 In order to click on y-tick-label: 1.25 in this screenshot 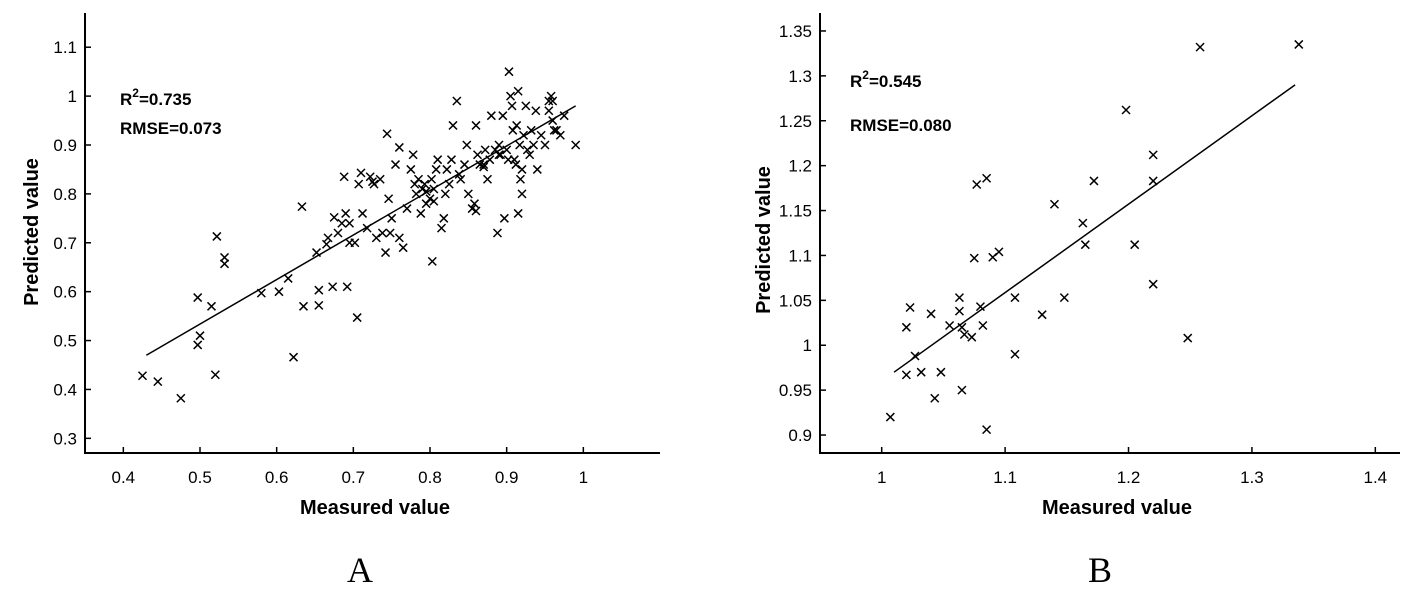, I will do `click(795, 121)`.